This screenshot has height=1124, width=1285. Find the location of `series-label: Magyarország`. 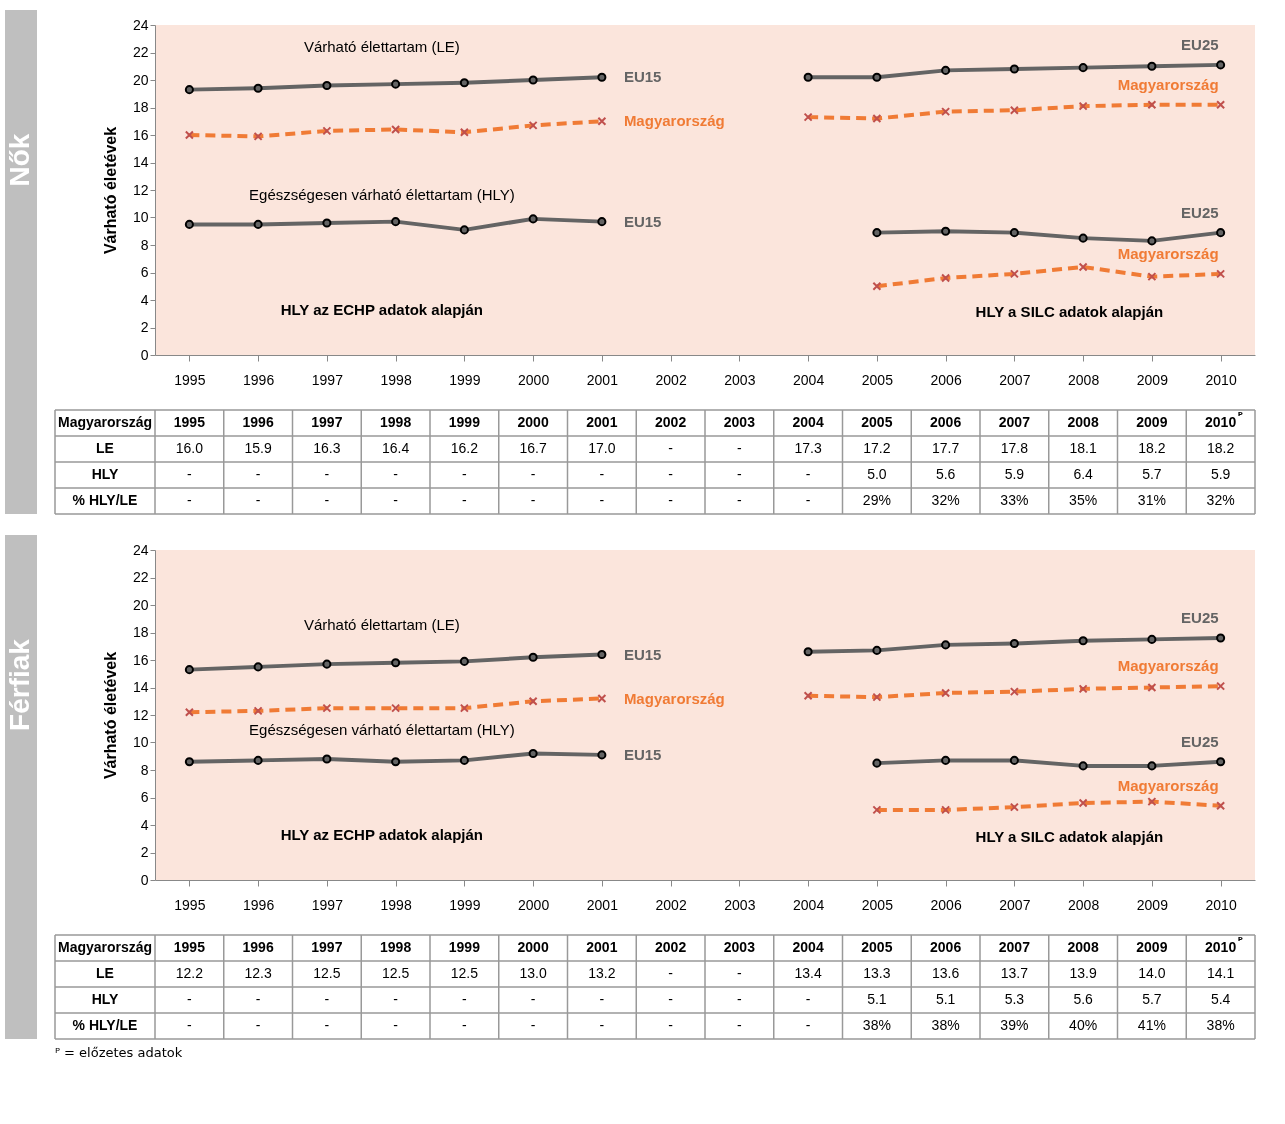

series-label: Magyarország is located at coordinates (1168, 84).